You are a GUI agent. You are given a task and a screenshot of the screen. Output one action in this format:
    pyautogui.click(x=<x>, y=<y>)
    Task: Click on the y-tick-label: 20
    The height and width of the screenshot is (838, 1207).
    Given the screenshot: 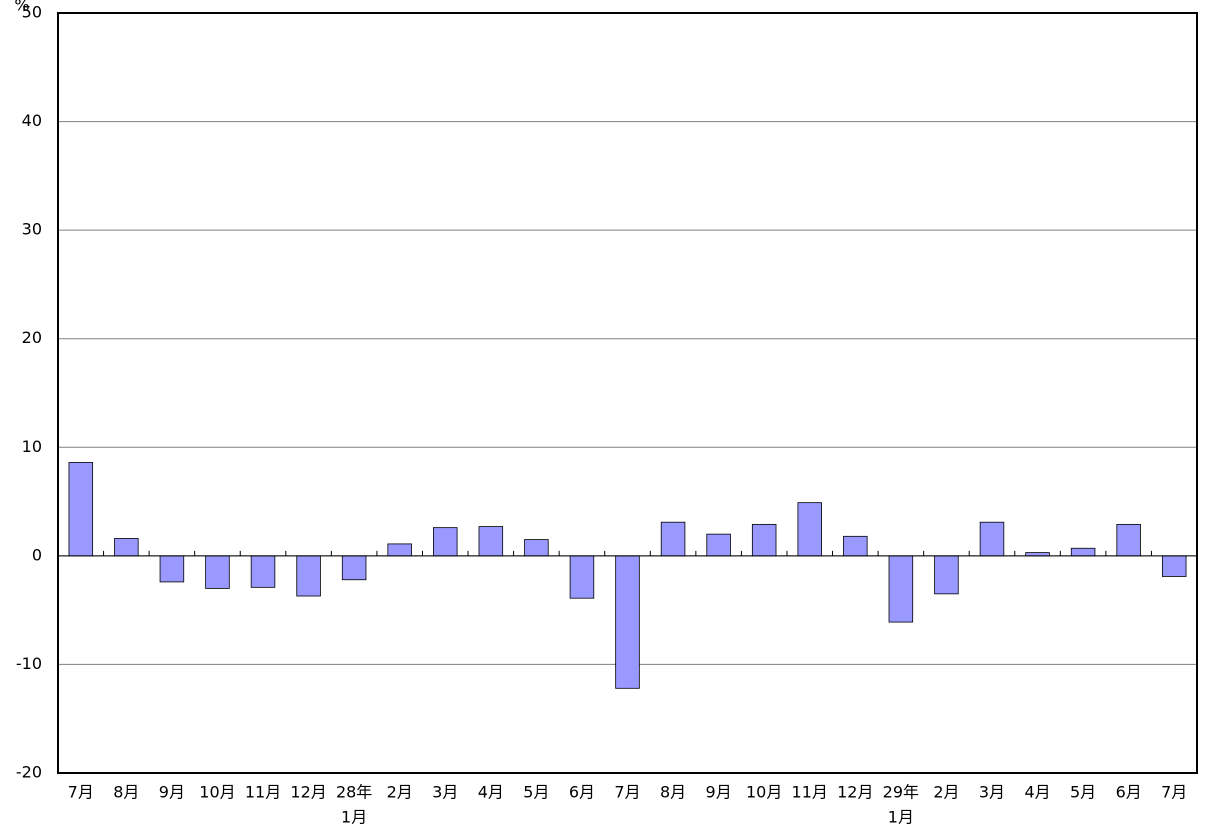 What is the action you would take?
    pyautogui.click(x=32, y=337)
    